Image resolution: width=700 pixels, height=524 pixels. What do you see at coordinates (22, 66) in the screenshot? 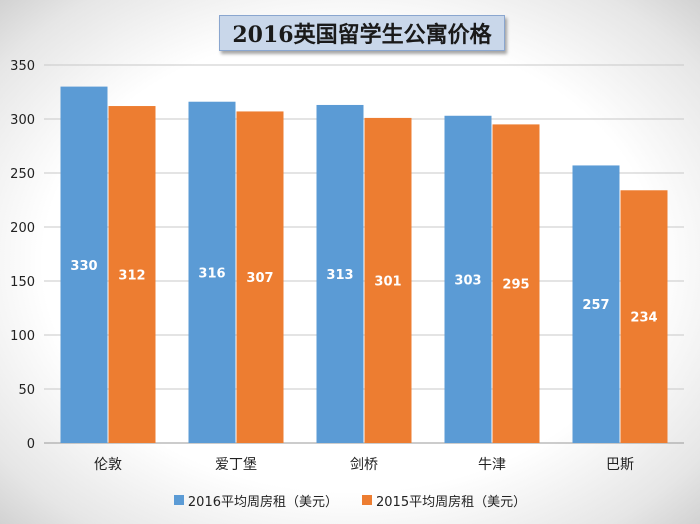
I see `y-tick-label: 350` at bounding box center [22, 66].